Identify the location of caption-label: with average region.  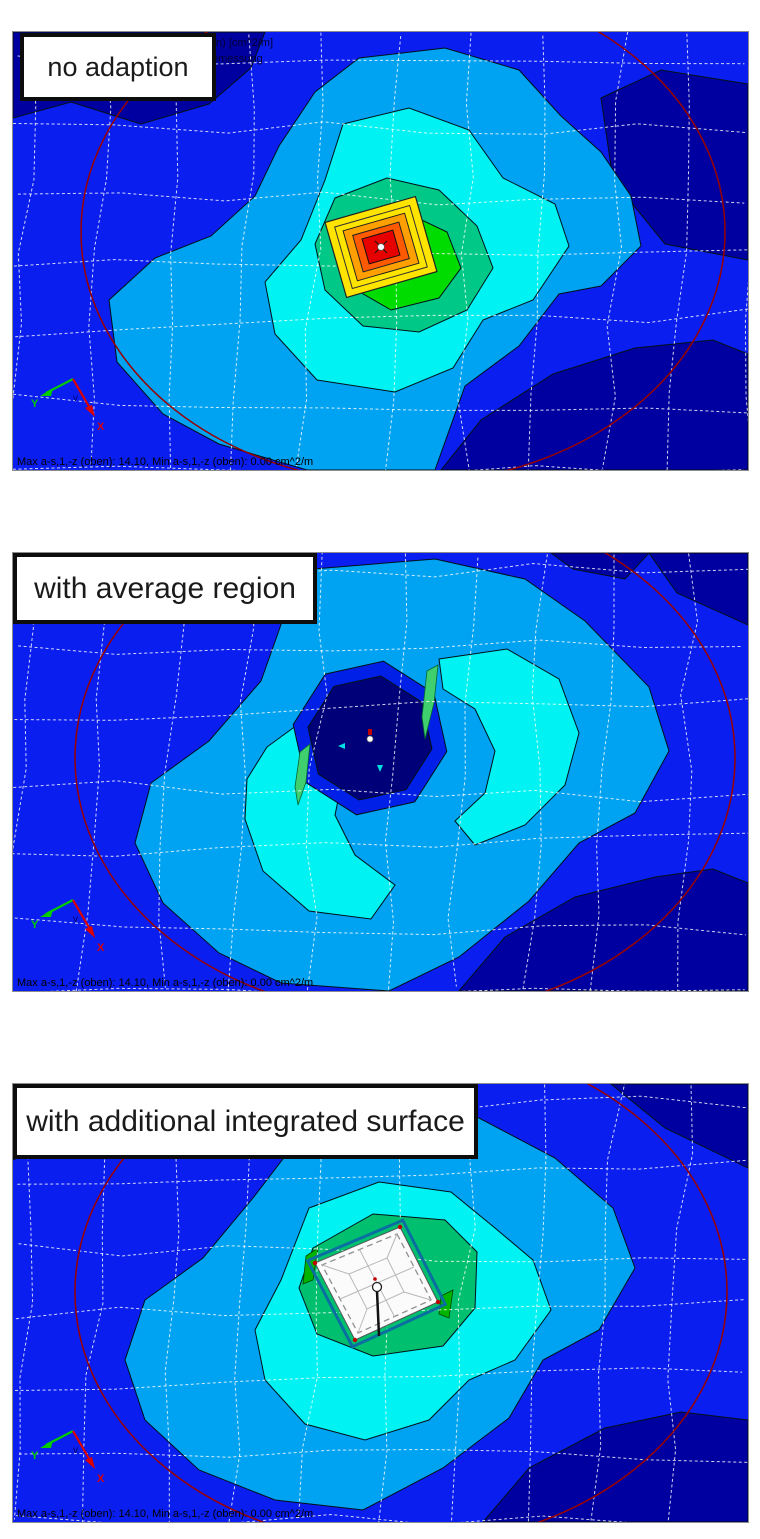
(165, 588).